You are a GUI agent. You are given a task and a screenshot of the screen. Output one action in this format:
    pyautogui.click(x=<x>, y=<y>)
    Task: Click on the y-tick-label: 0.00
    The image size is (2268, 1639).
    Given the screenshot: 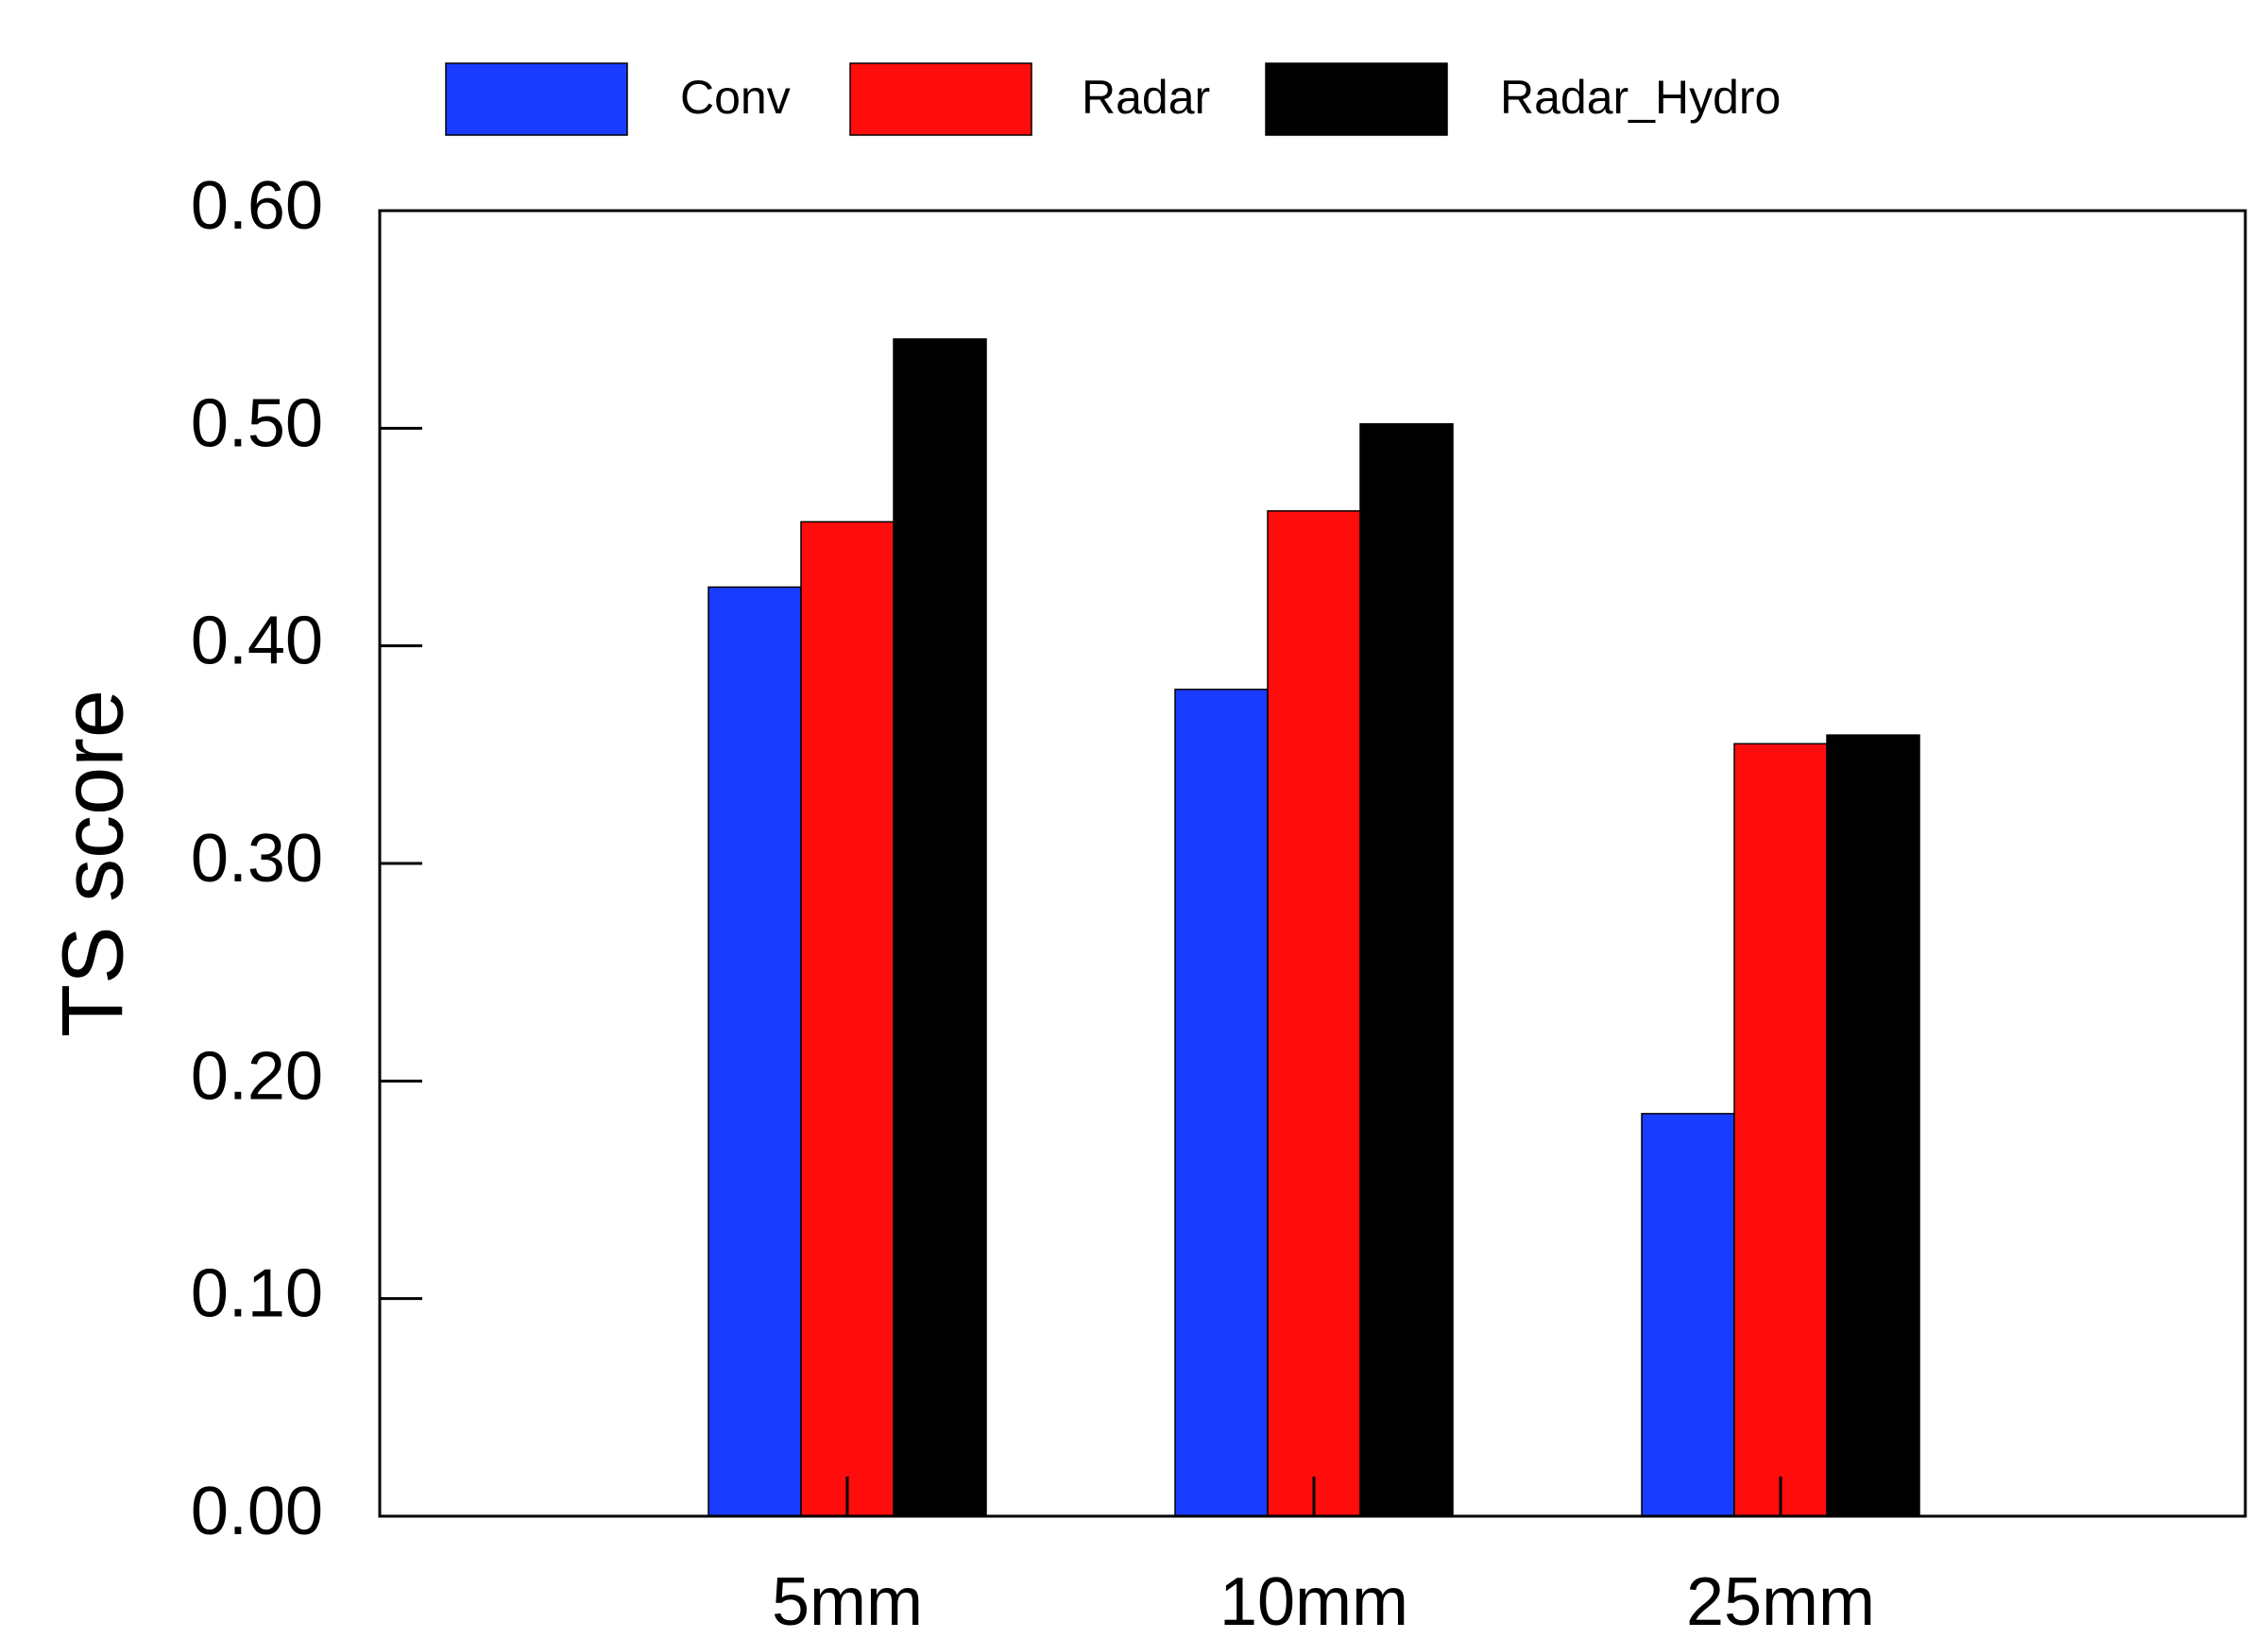 What is the action you would take?
    pyautogui.click(x=257, y=1511)
    